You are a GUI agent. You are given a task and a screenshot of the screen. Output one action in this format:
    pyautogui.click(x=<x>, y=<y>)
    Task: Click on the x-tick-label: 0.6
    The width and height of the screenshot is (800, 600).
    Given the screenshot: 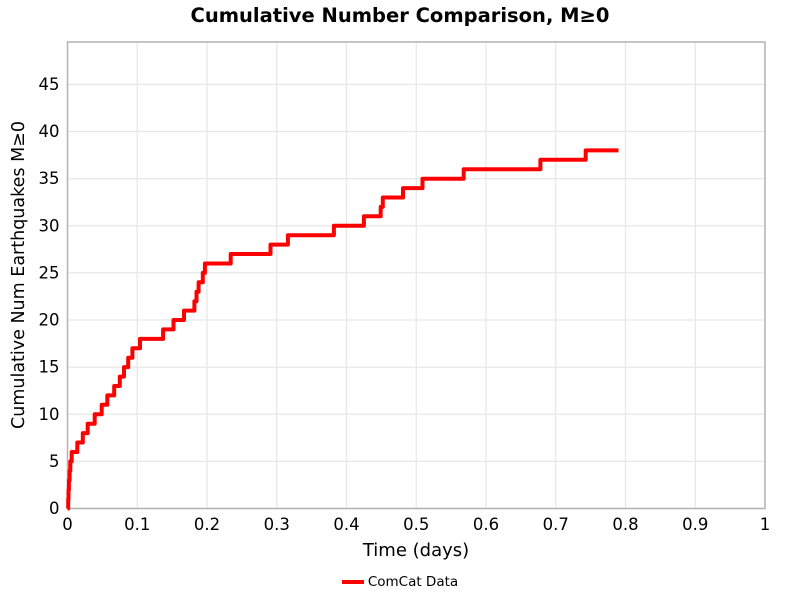 What is the action you would take?
    pyautogui.click(x=486, y=524)
    